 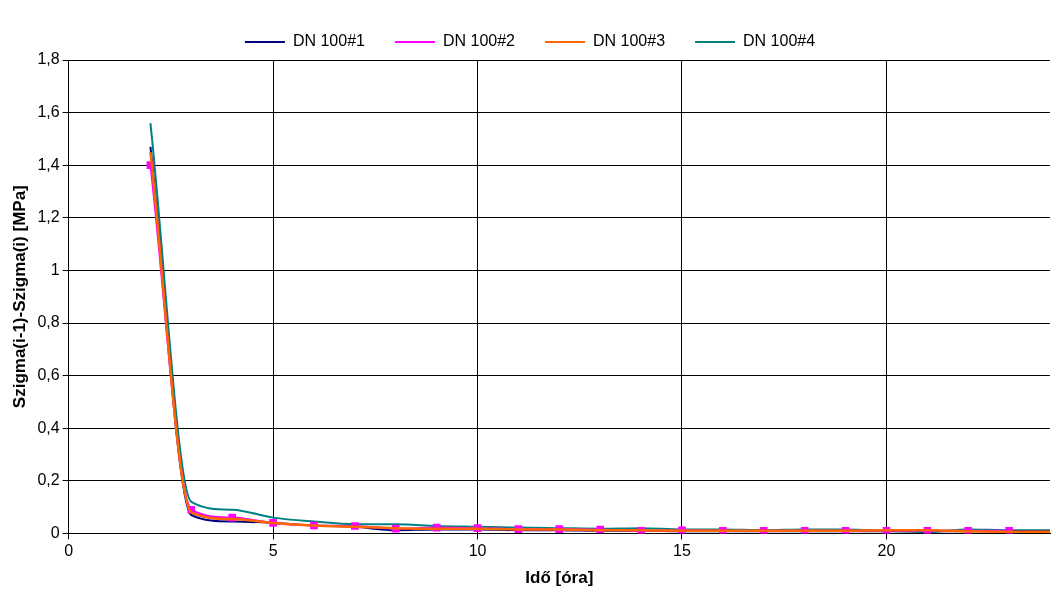 I want to click on legend-label: DN 100#4, so click(x=779, y=41).